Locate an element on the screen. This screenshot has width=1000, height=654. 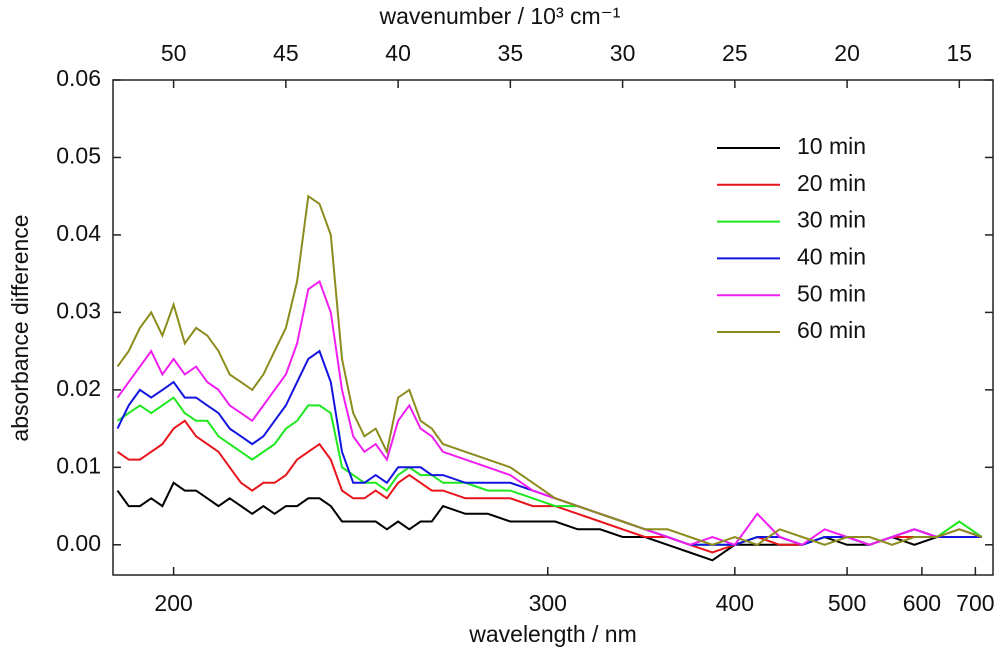
legend-label: 10 min is located at coordinates (831, 146).